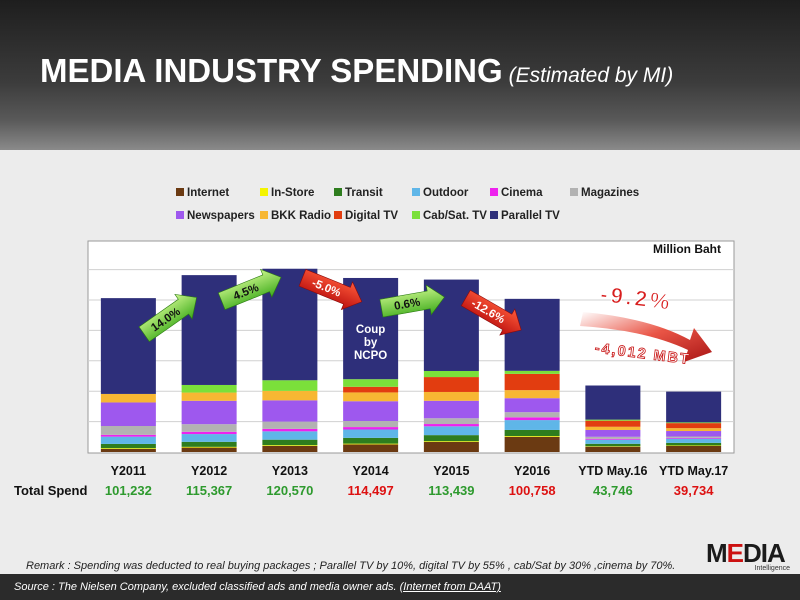  Describe the element at coordinates (610, 193) in the screenshot. I see `legend-label: Magazines` at that location.